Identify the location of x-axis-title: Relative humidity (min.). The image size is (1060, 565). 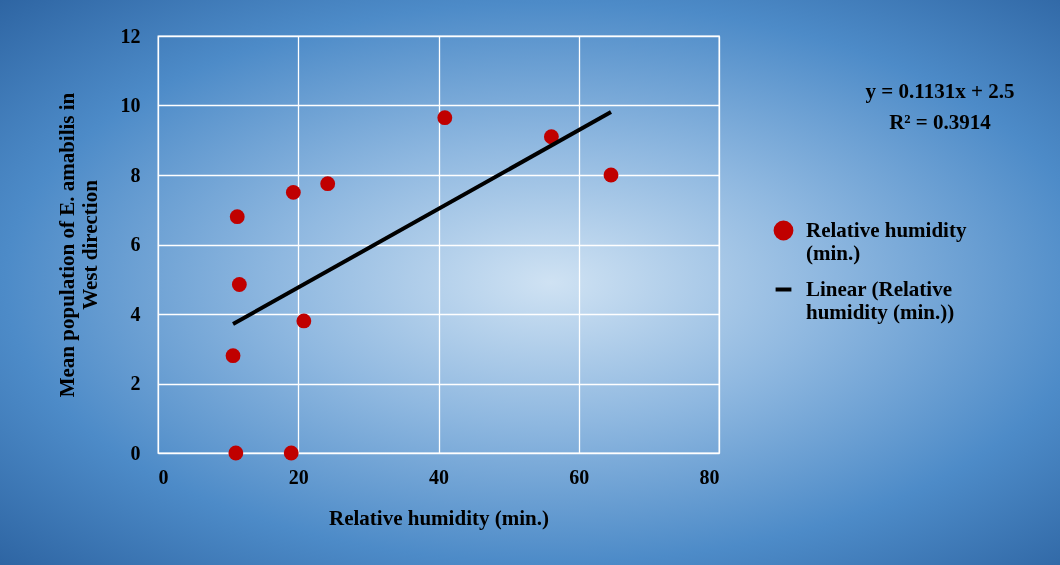
(439, 517).